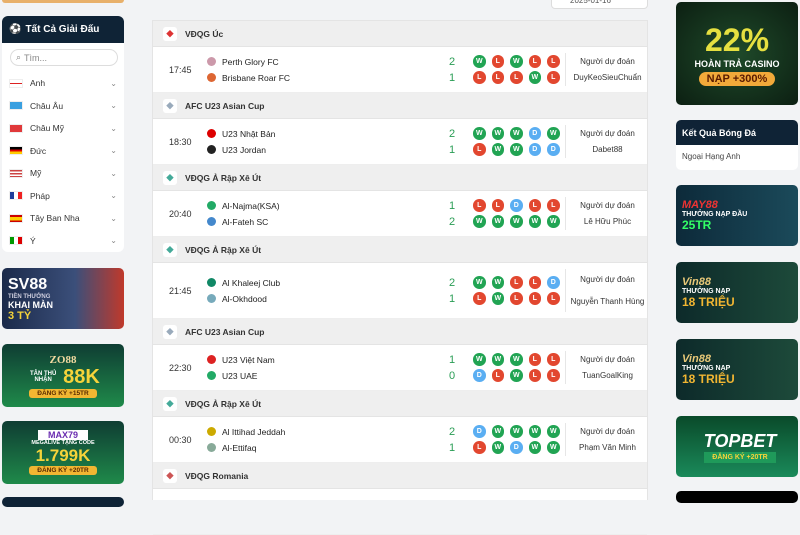  Describe the element at coordinates (63, 83) in the screenshot. I see `sidebar-item-england: Anh ⌄` at that location.